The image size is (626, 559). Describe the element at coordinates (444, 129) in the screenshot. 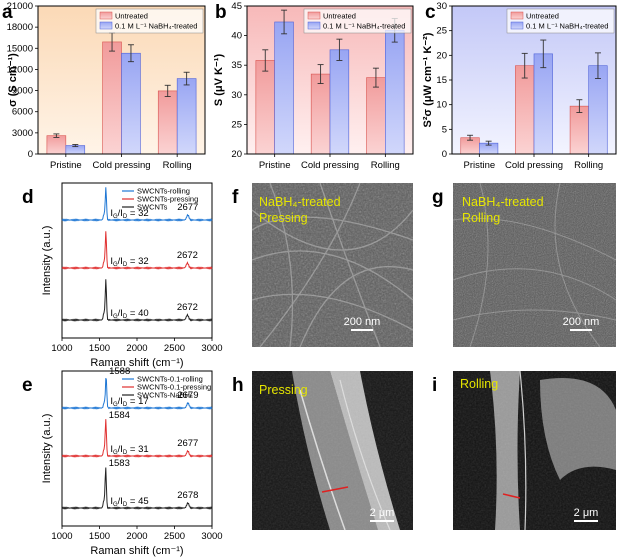

I see `y-tick-label: 5` at that location.